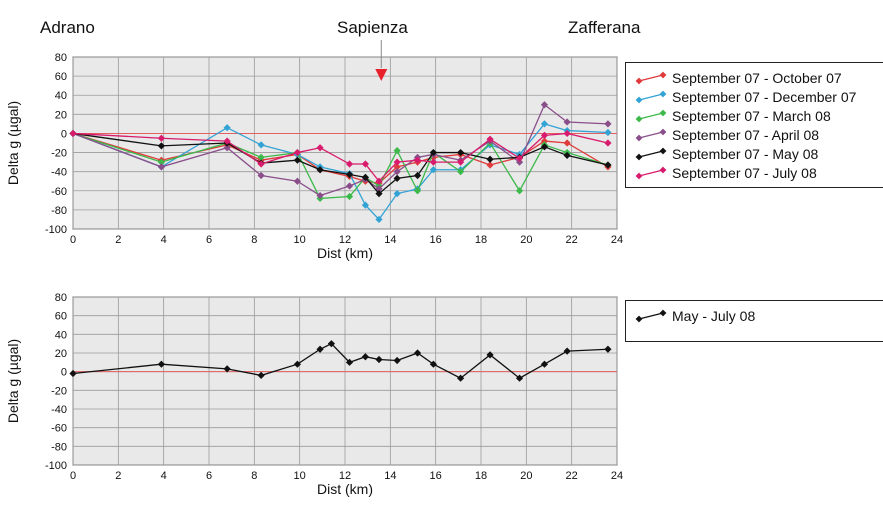 This screenshot has width=883, height=507. I want to click on x-tick-label: 6, so click(209, 240).